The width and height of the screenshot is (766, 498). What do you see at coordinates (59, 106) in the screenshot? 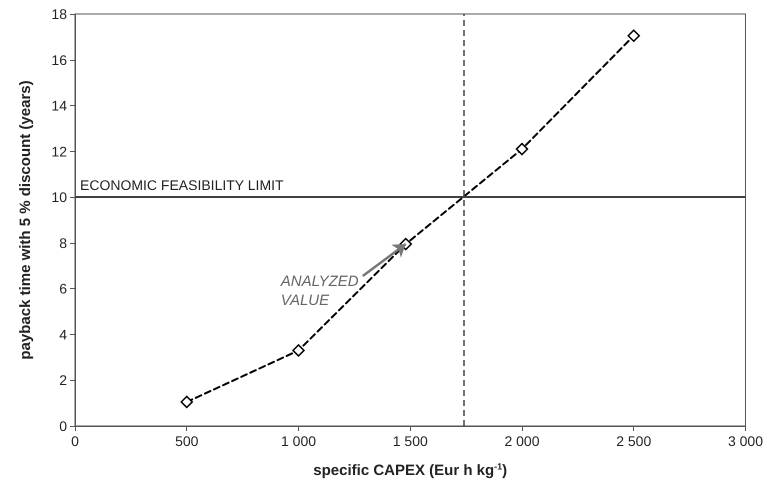
I see `y-tick-label: 14` at bounding box center [59, 106].